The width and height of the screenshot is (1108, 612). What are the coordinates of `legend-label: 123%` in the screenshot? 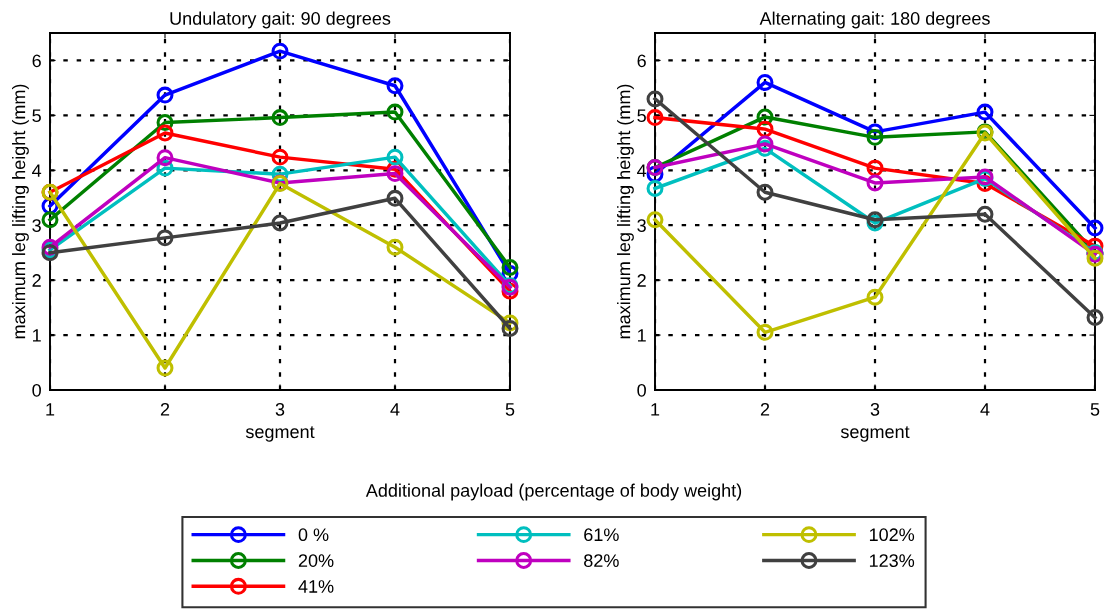 It's located at (892, 560).